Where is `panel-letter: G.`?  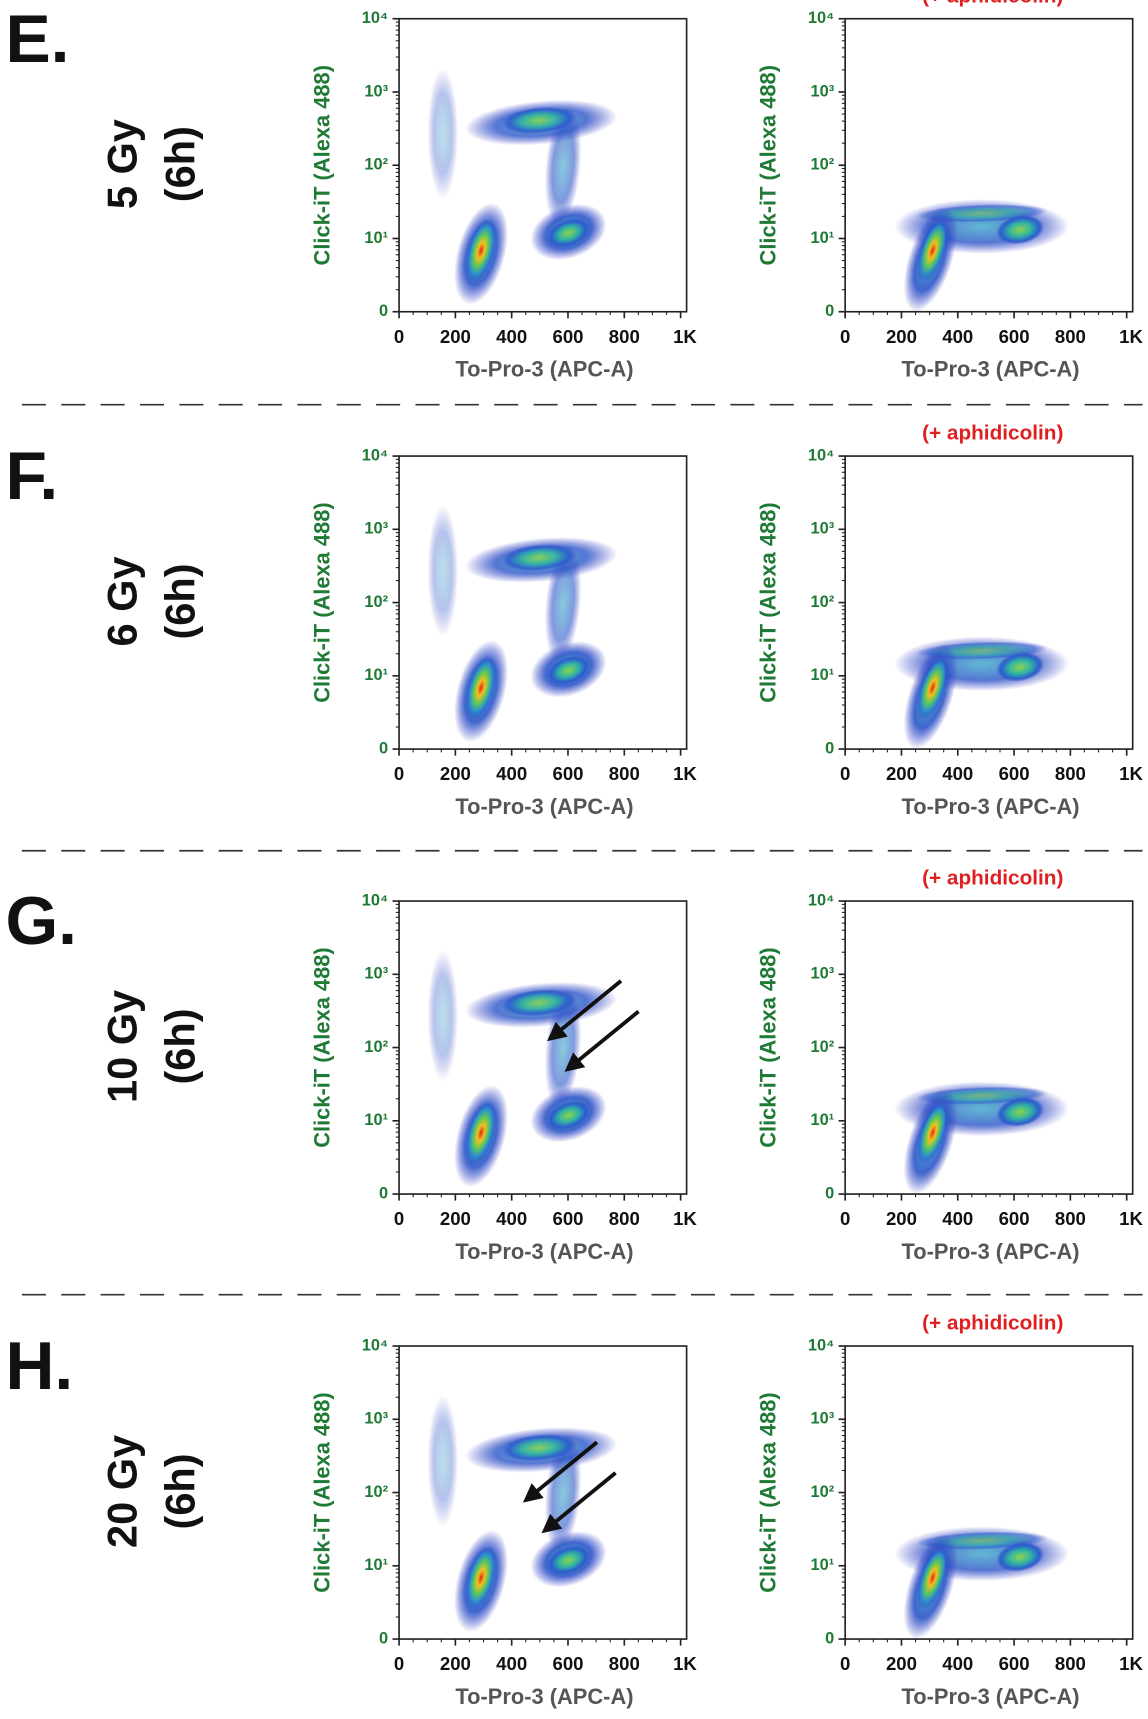
panel-letter: G. is located at coordinates (41, 921).